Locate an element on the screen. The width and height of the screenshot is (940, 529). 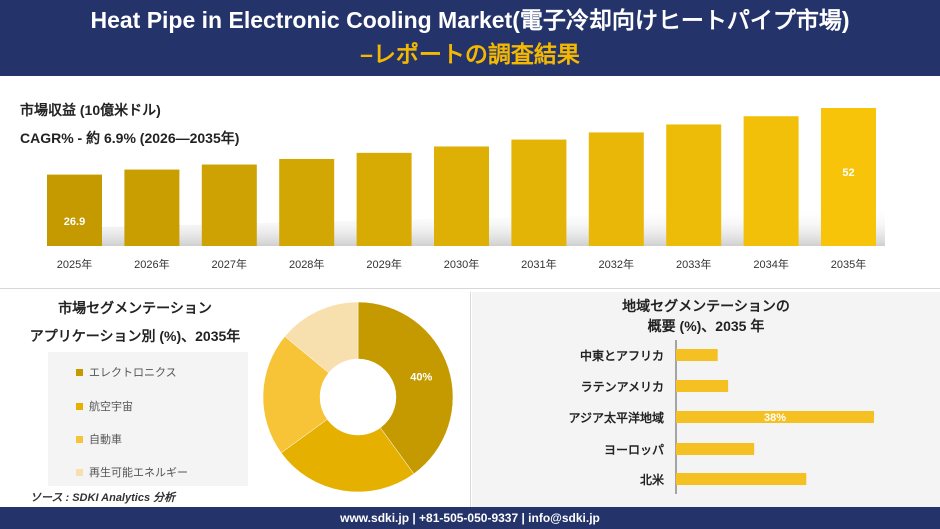
legend-label: 自動車 is located at coordinates (105, 440).